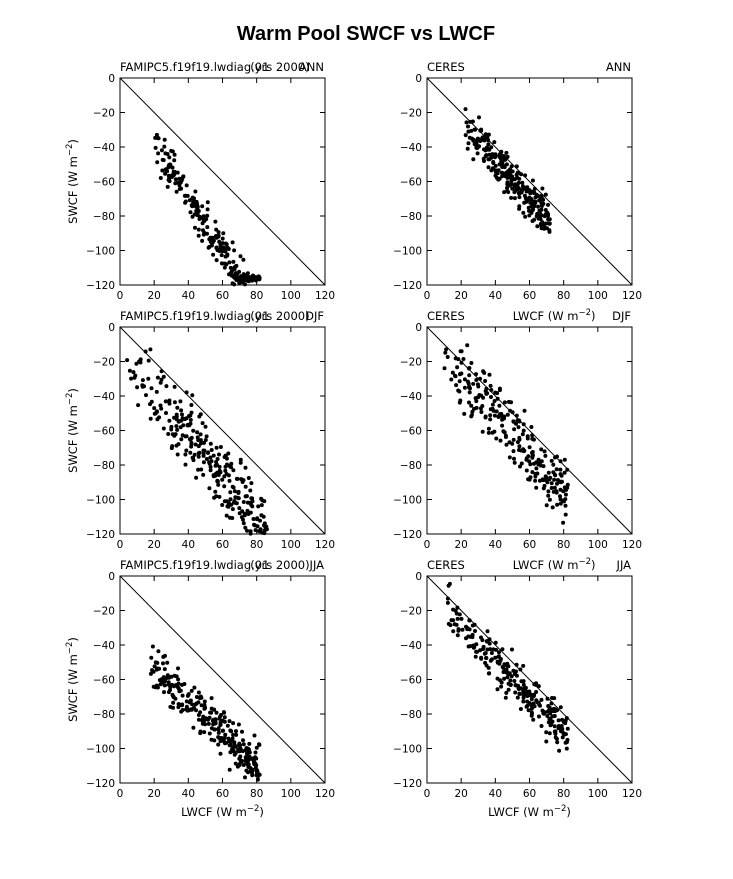  What do you see at coordinates (598, 296) in the screenshot?
I see `x-tick-label: 100` at bounding box center [598, 296].